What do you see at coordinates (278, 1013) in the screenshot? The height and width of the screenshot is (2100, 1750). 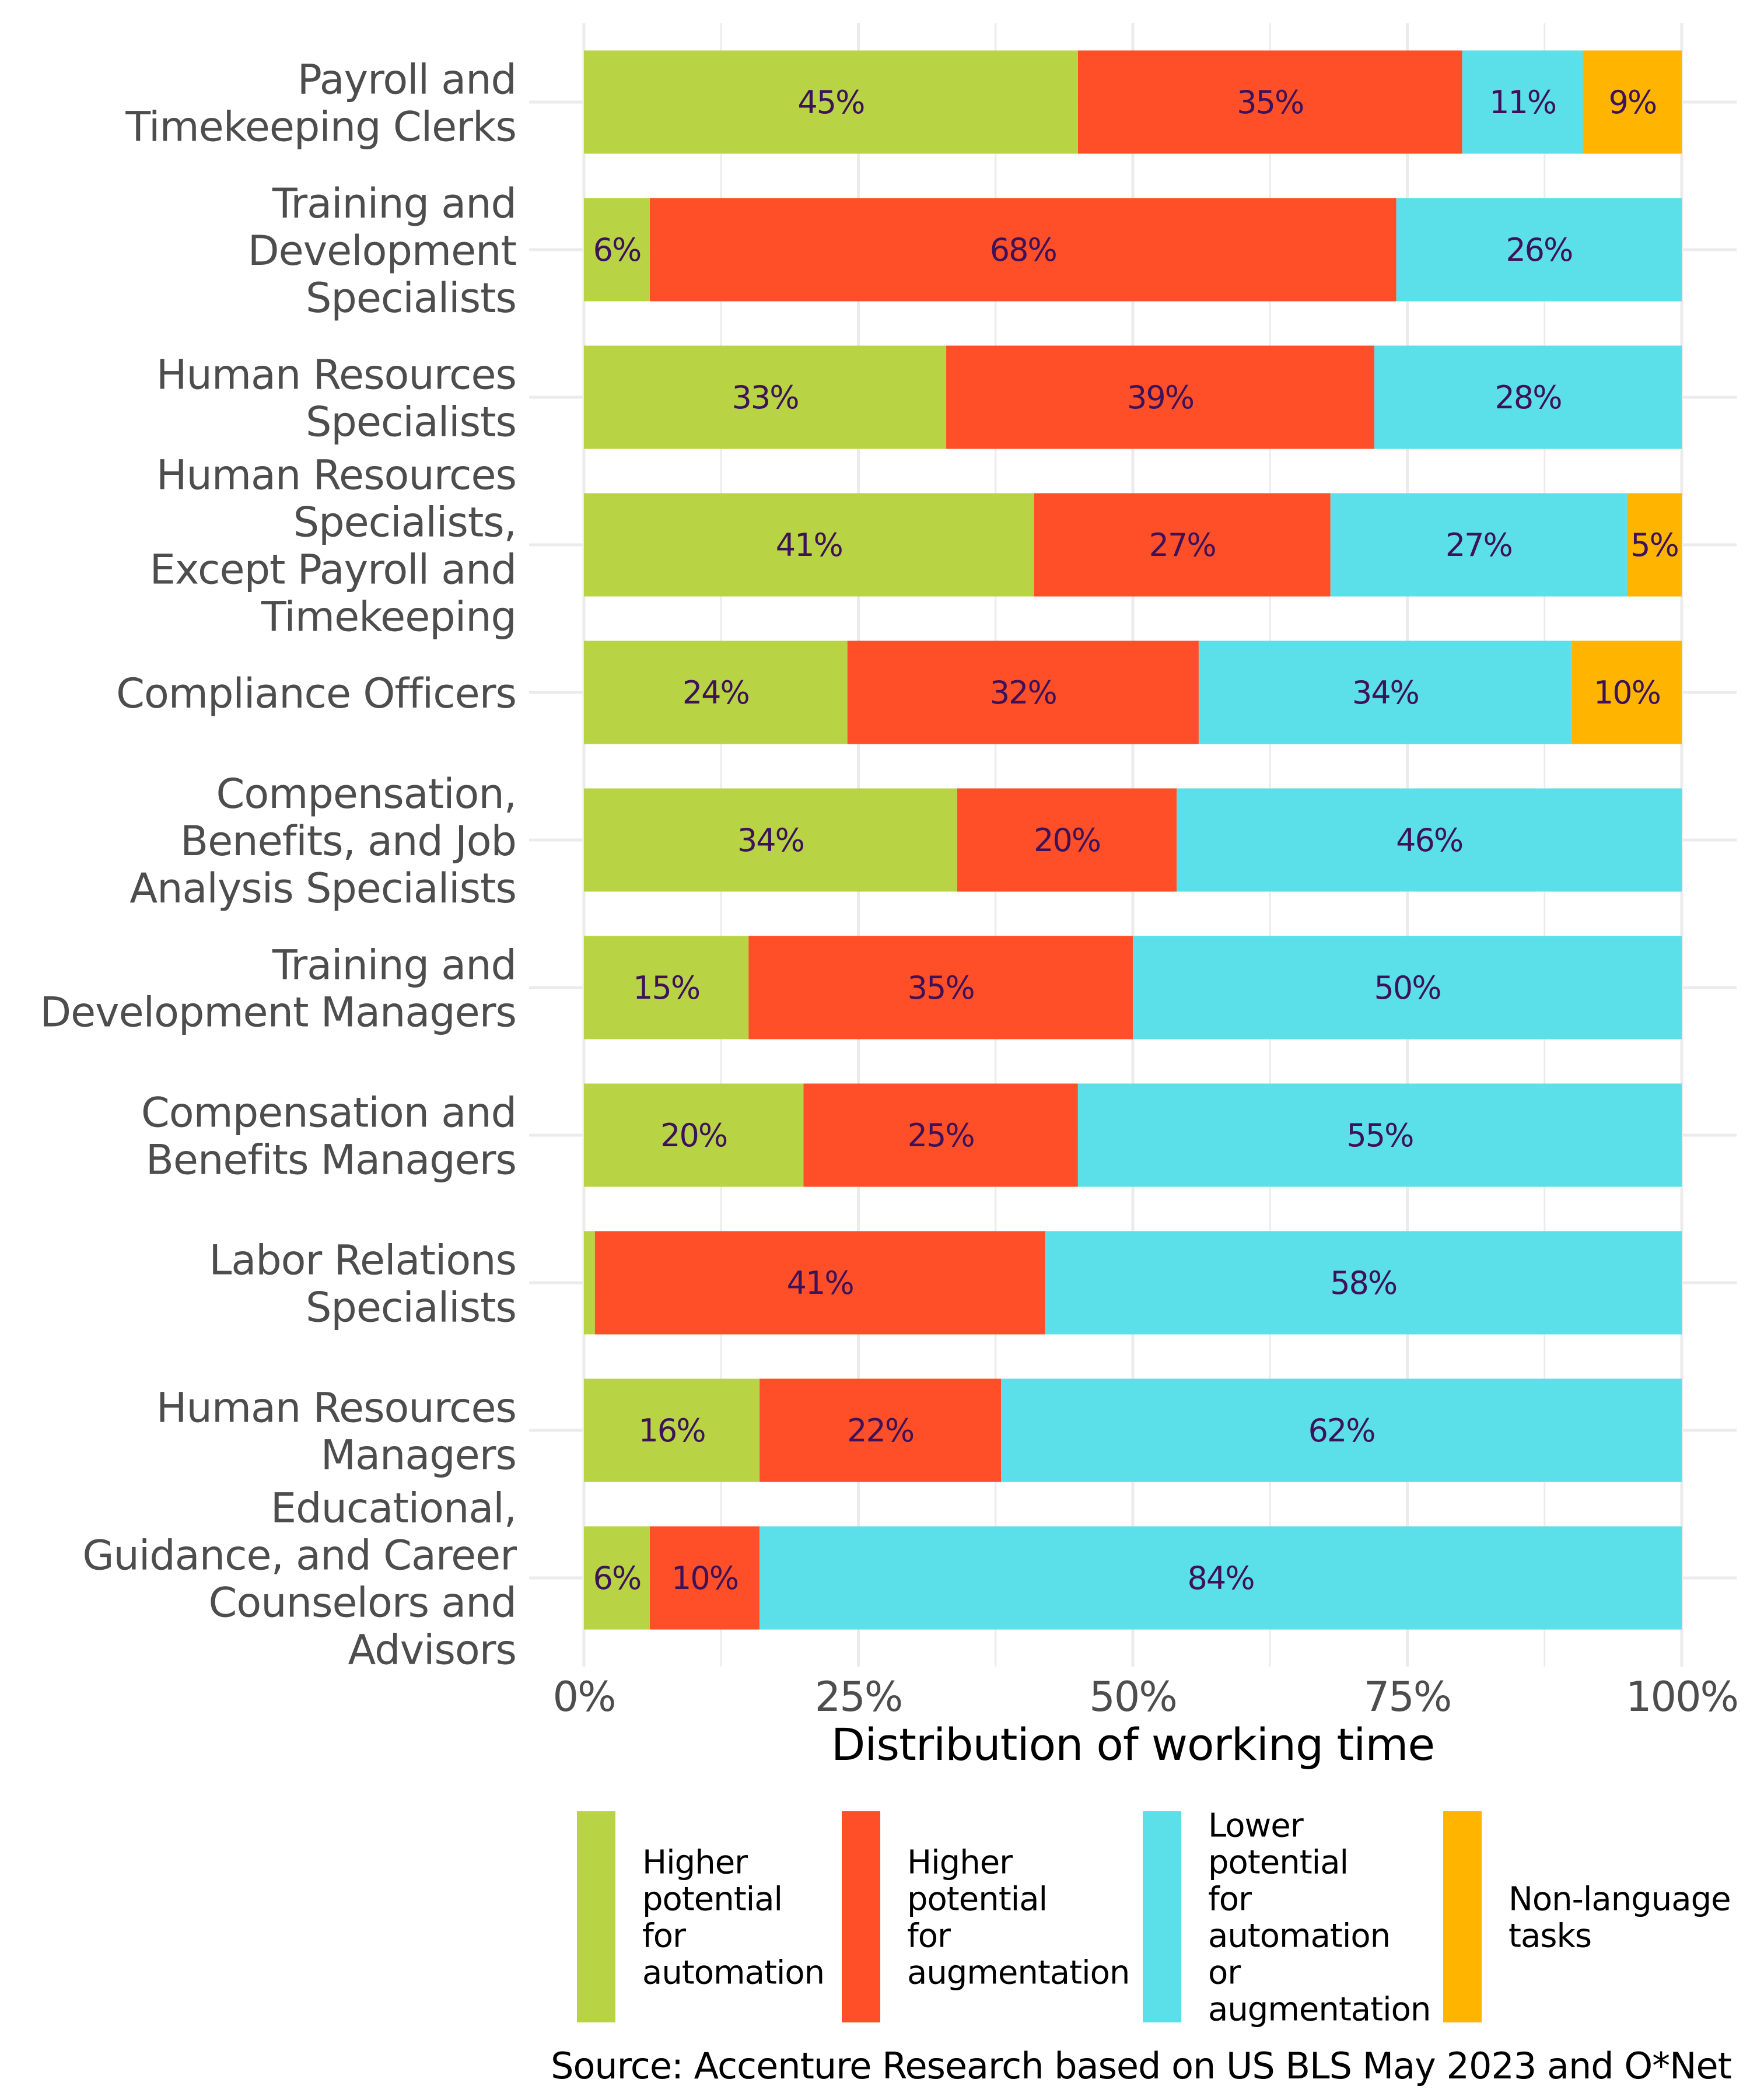 I see `category-label-line: Development Managers` at bounding box center [278, 1013].